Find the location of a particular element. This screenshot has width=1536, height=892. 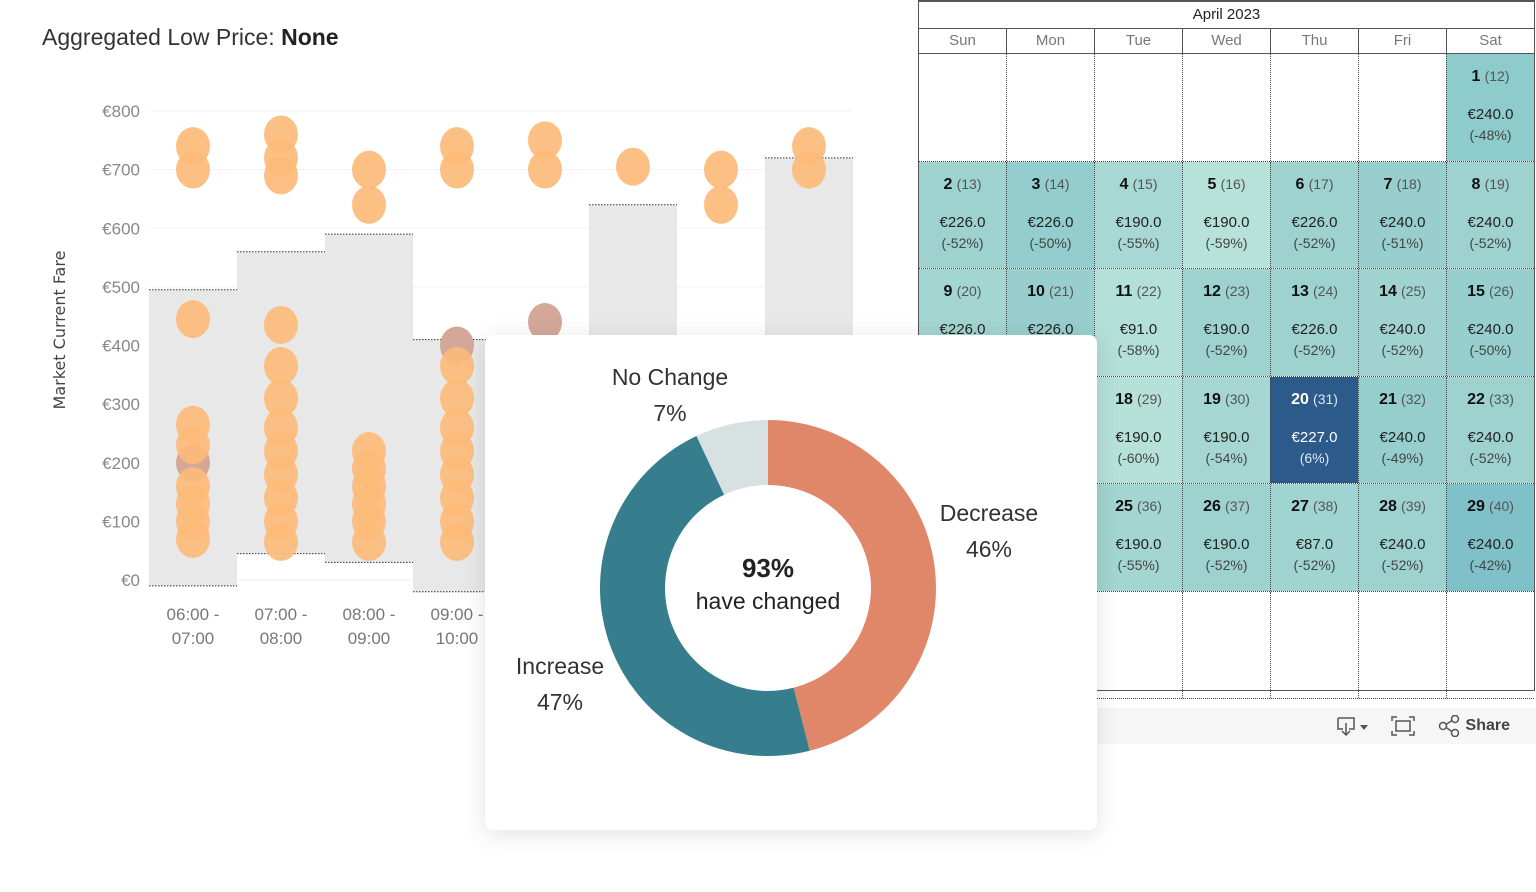

x-tick-label: 09:00 - is located at coordinates (457, 614).